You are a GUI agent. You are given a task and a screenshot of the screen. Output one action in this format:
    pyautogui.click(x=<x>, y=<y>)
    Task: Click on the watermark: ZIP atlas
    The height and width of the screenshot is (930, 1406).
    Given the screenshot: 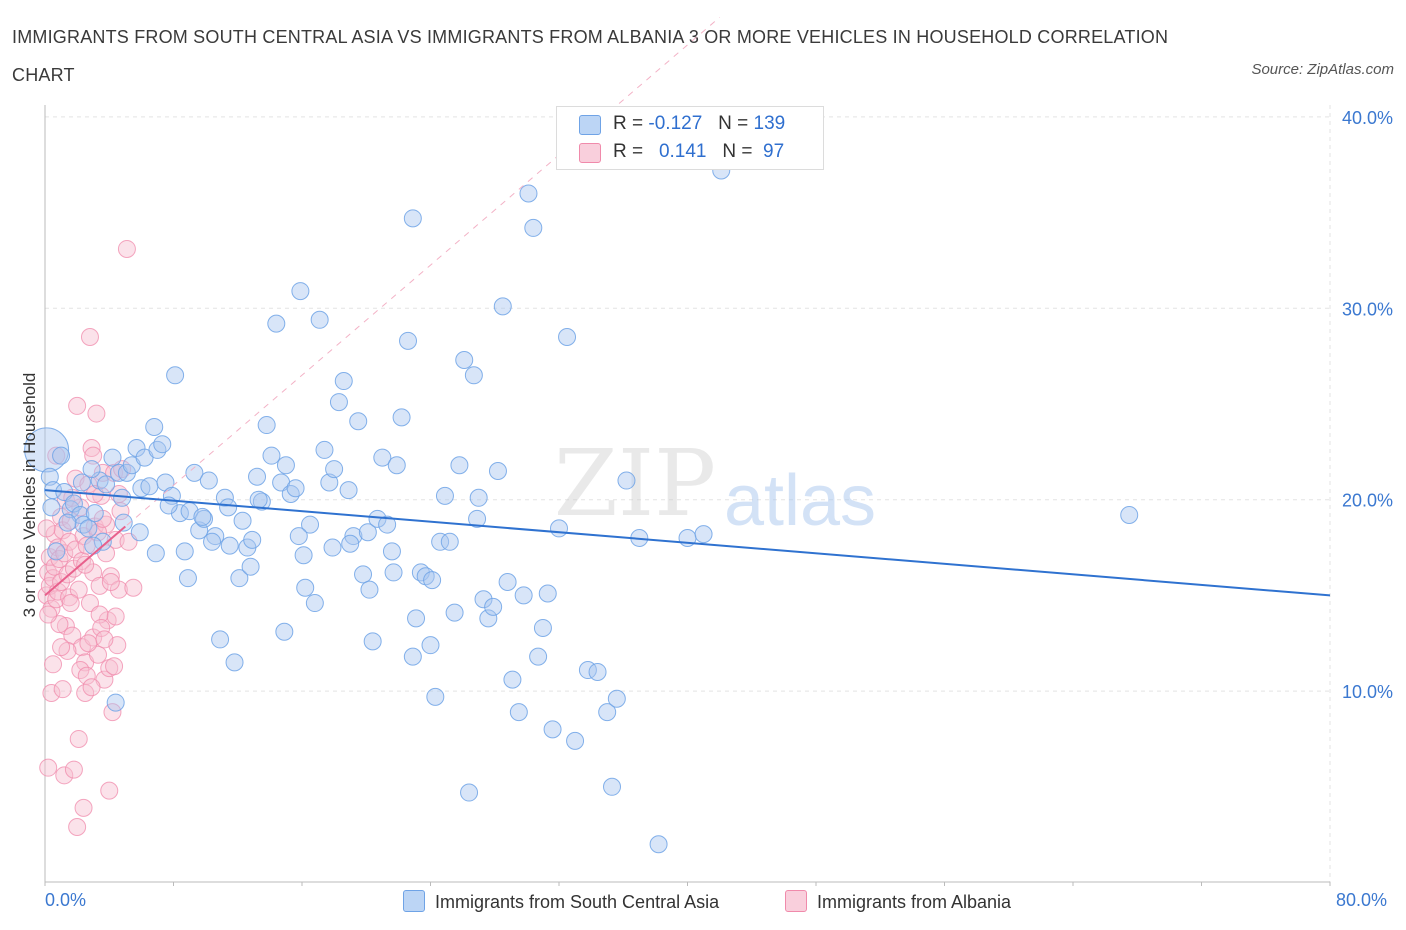 What is the action you would take?
    pyautogui.click(x=715, y=485)
    